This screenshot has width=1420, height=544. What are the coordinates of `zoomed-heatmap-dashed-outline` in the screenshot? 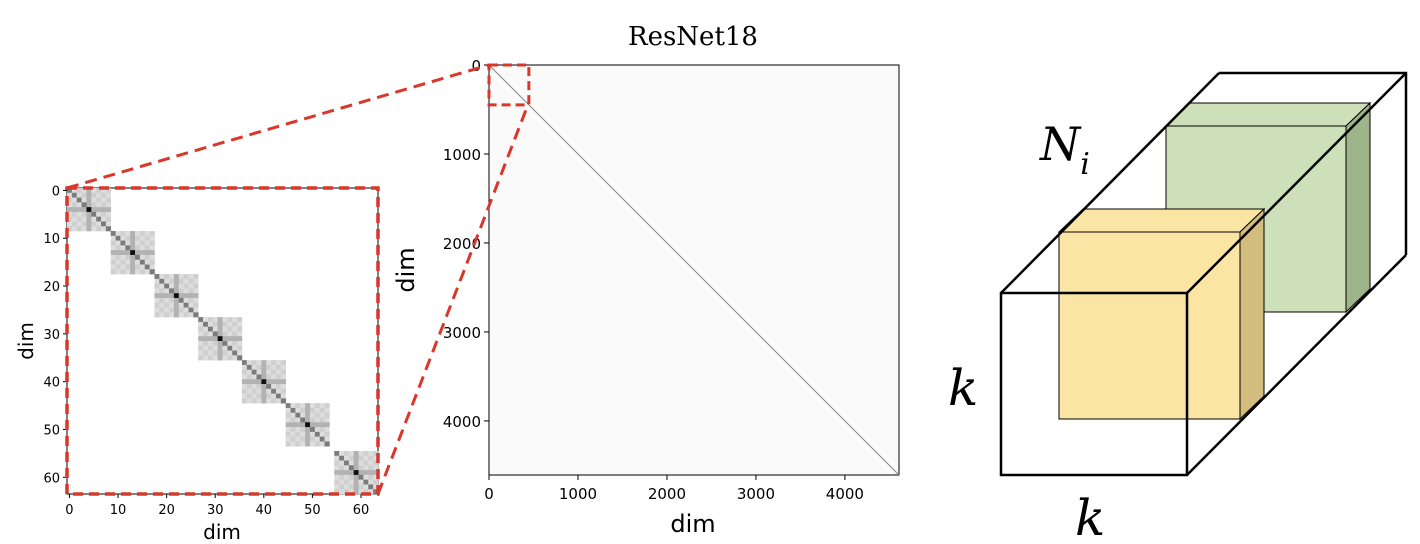 It's located at (222, 341).